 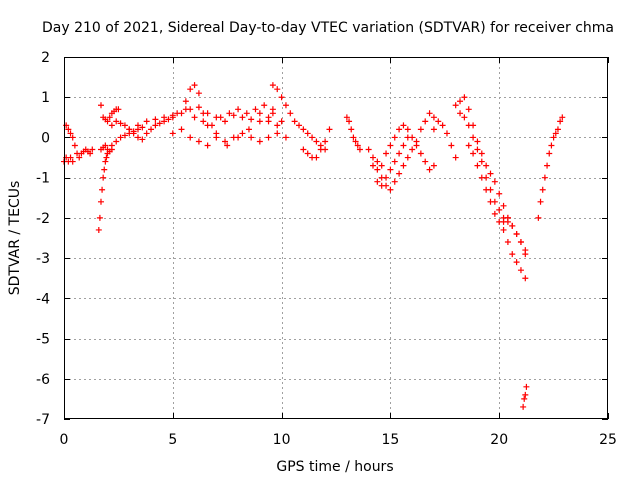 What do you see at coordinates (45, 98) in the screenshot?
I see `y-tick-label: 1` at bounding box center [45, 98].